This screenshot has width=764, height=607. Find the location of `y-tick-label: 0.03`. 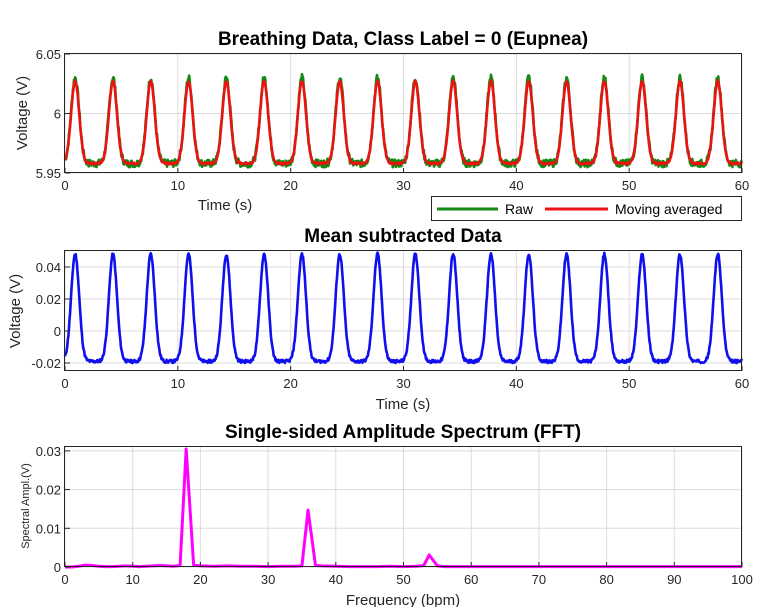

y-tick-label: 0.03 is located at coordinates (48, 451).